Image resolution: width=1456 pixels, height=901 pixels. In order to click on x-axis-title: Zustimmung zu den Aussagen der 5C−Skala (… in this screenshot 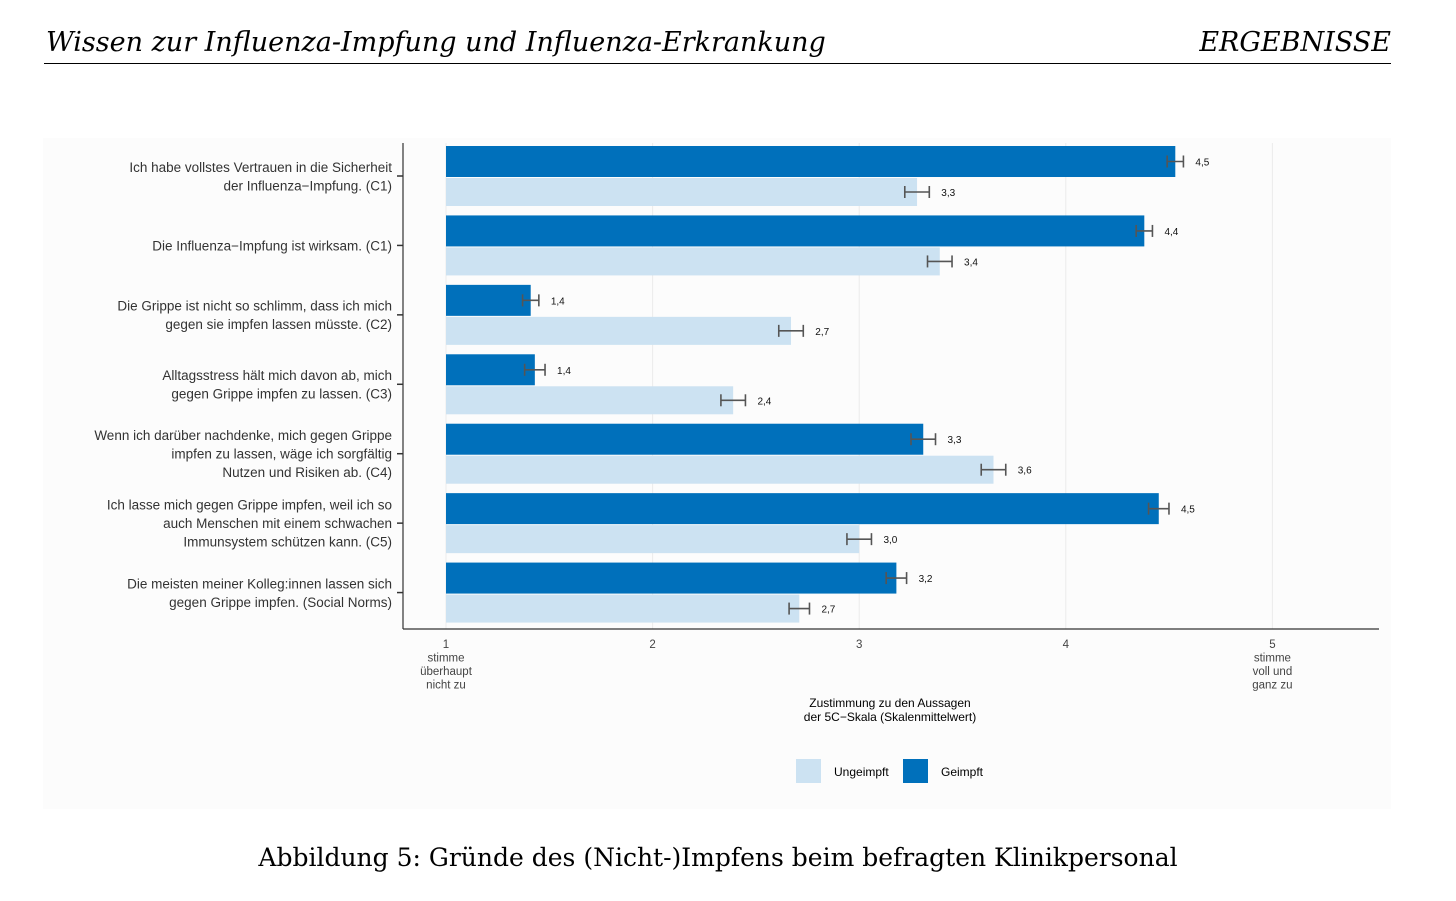, I will do `click(890, 710)`.